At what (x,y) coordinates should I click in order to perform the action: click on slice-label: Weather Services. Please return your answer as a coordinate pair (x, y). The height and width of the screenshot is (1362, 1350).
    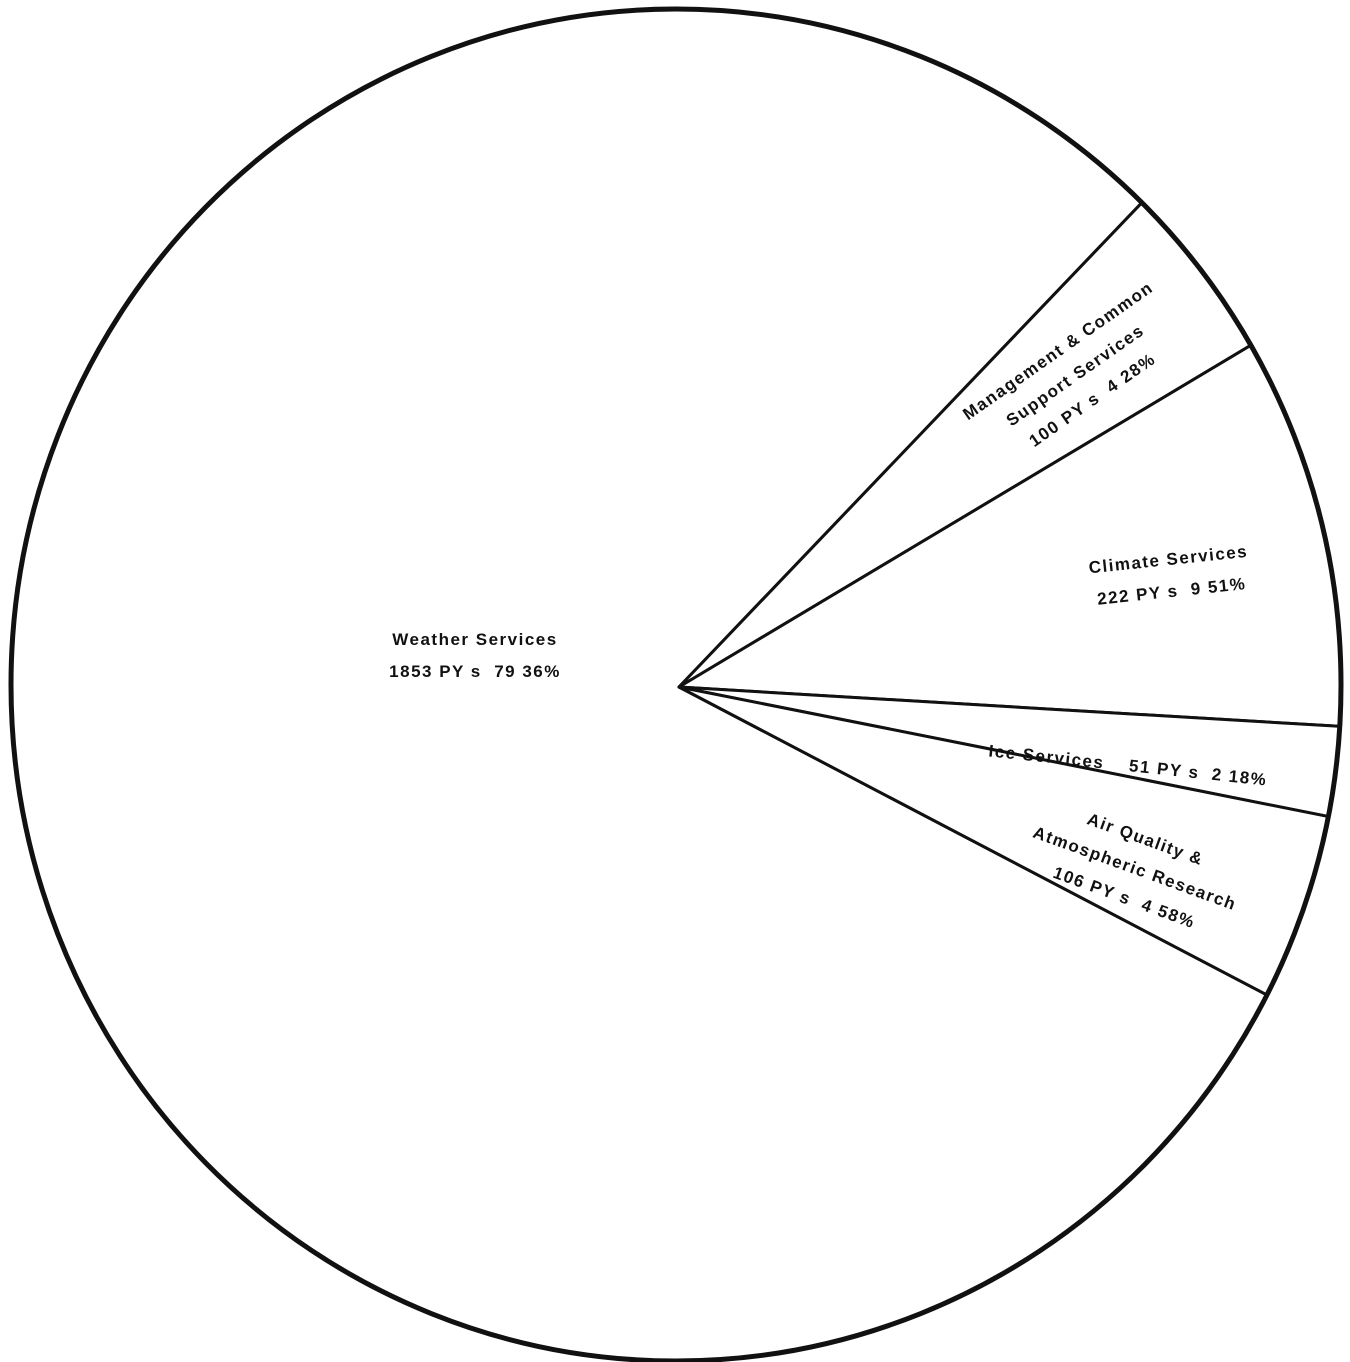
    Looking at the image, I should click on (474, 639).